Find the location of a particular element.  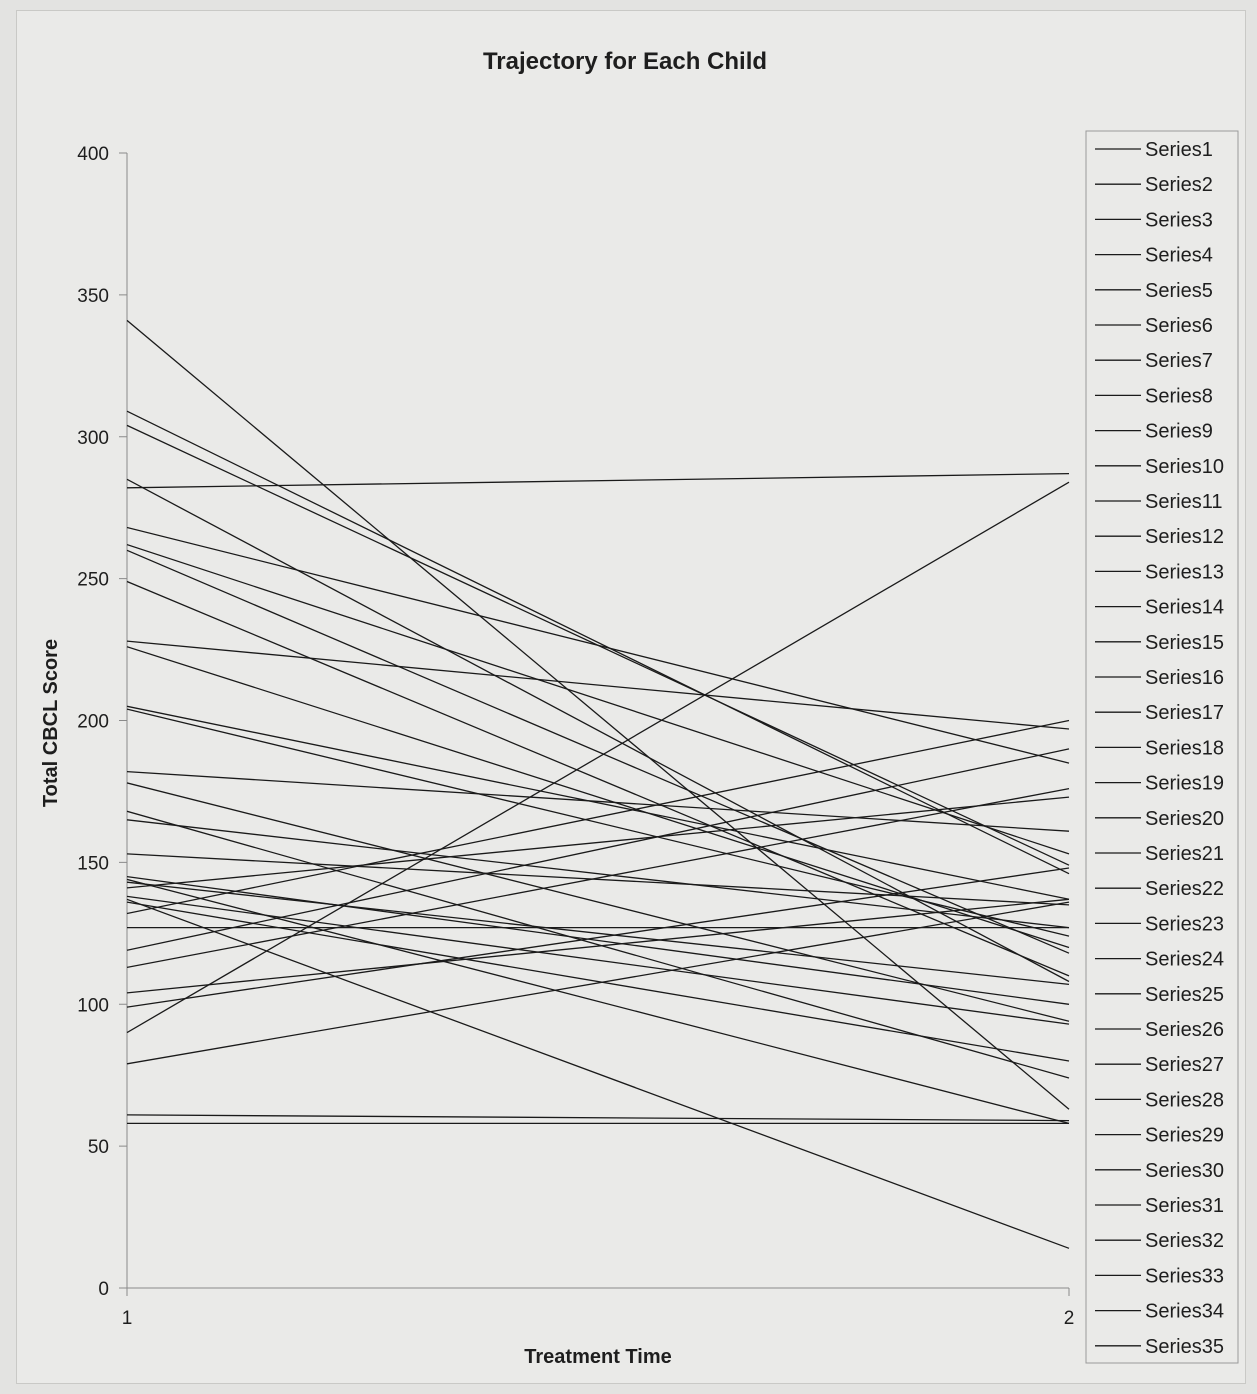

legend-label: Series18 is located at coordinates (1184, 748).